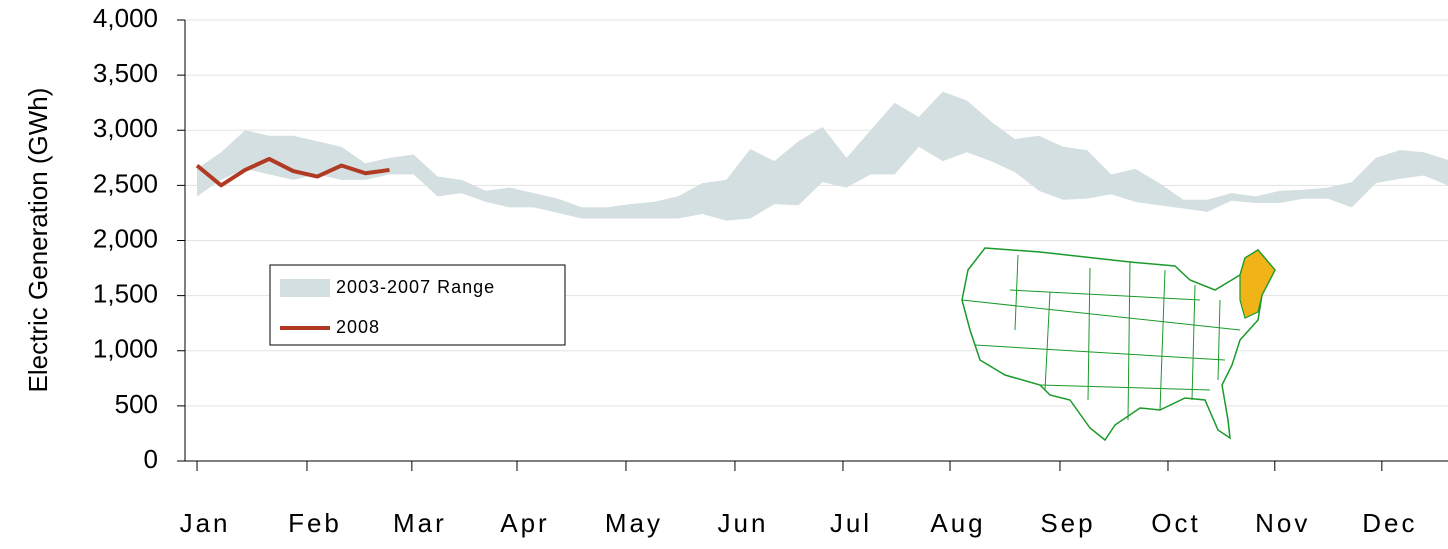 The height and width of the screenshot is (549, 1448). Describe the element at coordinates (420, 523) in the screenshot. I see `x-tick-label: Mar` at that location.